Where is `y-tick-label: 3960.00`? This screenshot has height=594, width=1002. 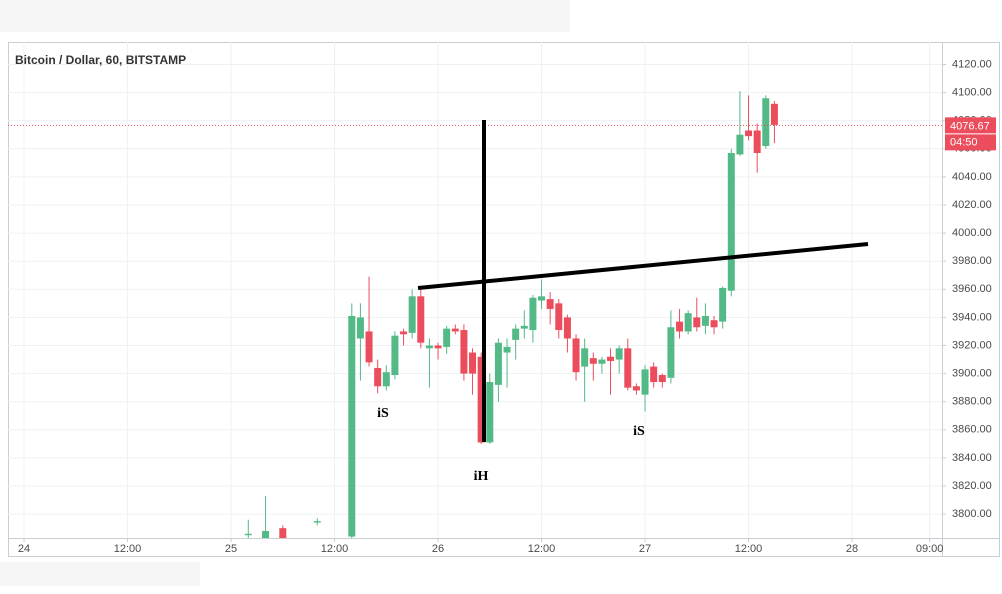 y-tick-label: 3960.00 is located at coordinates (972, 289).